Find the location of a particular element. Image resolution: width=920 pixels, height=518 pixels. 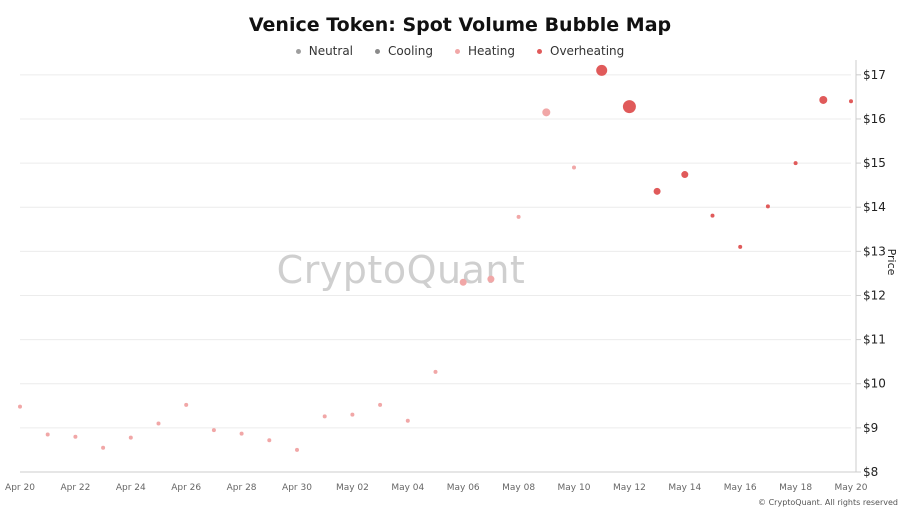

watermark-text: CryptoQuant is located at coordinates (401, 270).